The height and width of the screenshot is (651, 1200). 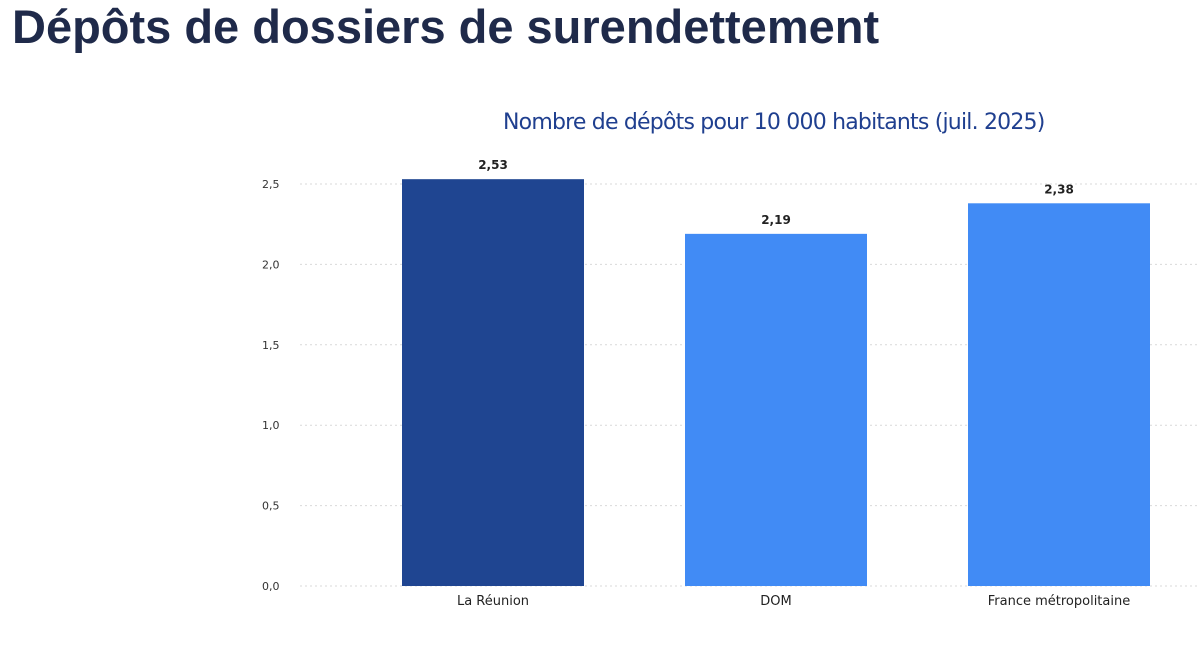 I want to click on category-label: La Réunion, so click(x=493, y=601).